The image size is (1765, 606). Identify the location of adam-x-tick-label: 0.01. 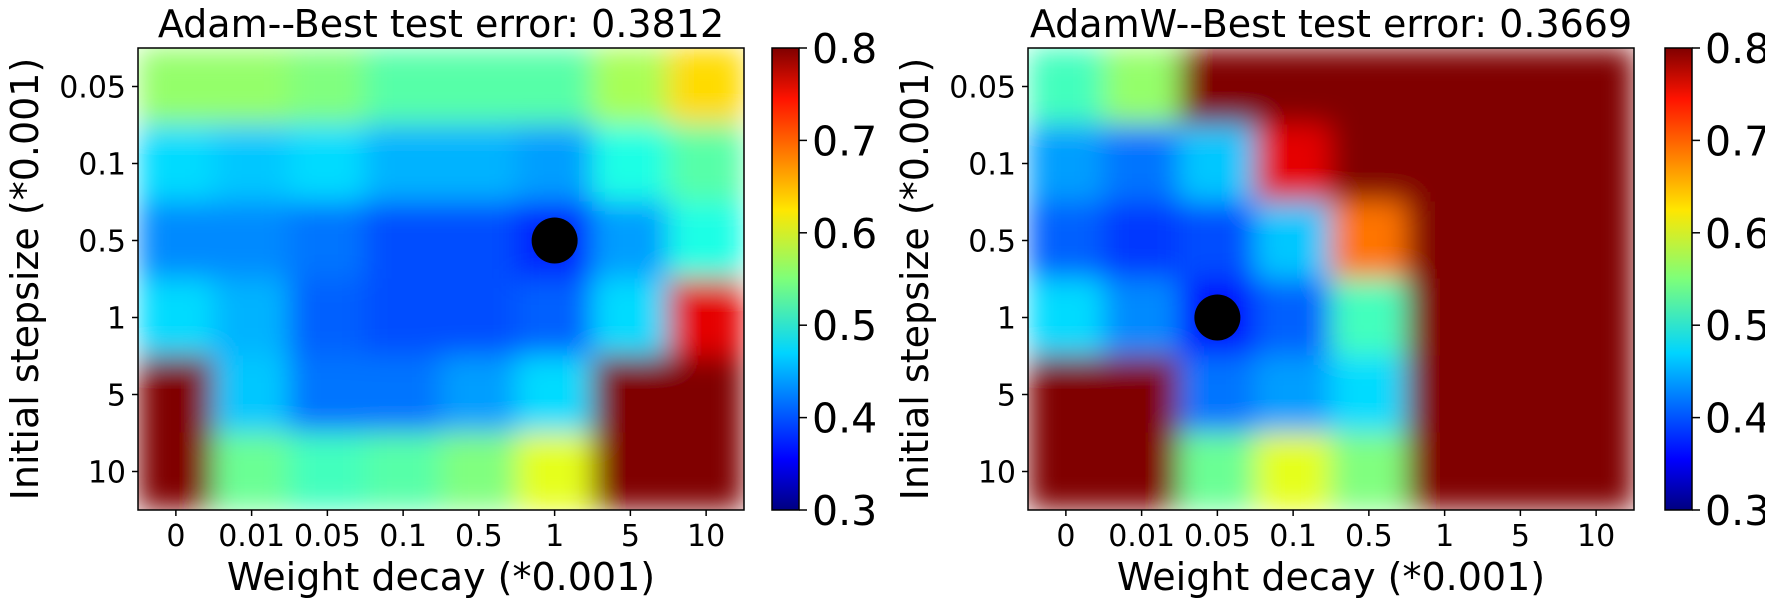
(251, 536).